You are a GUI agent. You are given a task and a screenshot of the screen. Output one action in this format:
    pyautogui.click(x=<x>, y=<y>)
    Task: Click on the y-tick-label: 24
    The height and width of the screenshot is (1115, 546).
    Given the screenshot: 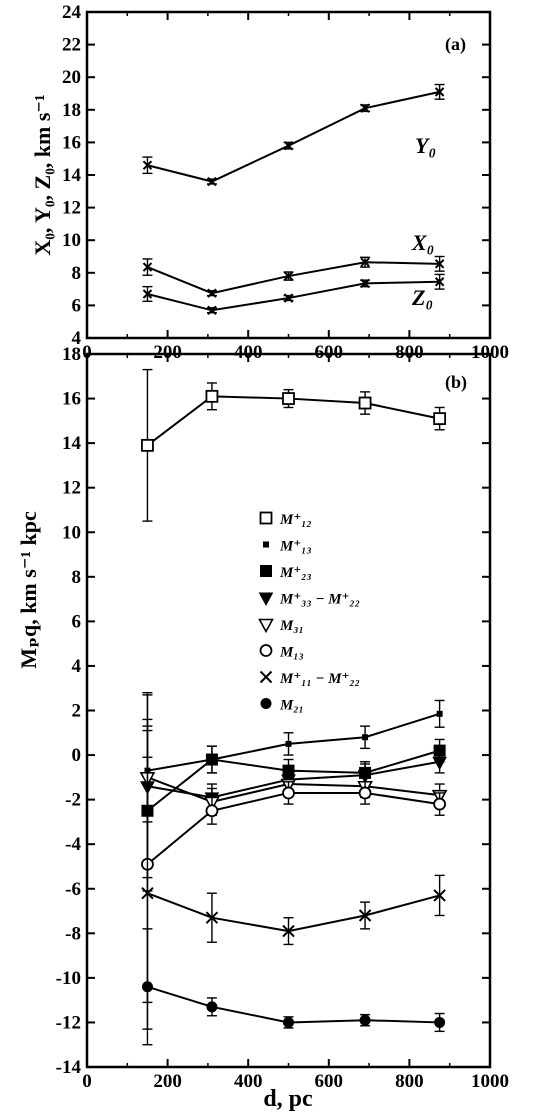 What is the action you would take?
    pyautogui.click(x=72, y=12)
    